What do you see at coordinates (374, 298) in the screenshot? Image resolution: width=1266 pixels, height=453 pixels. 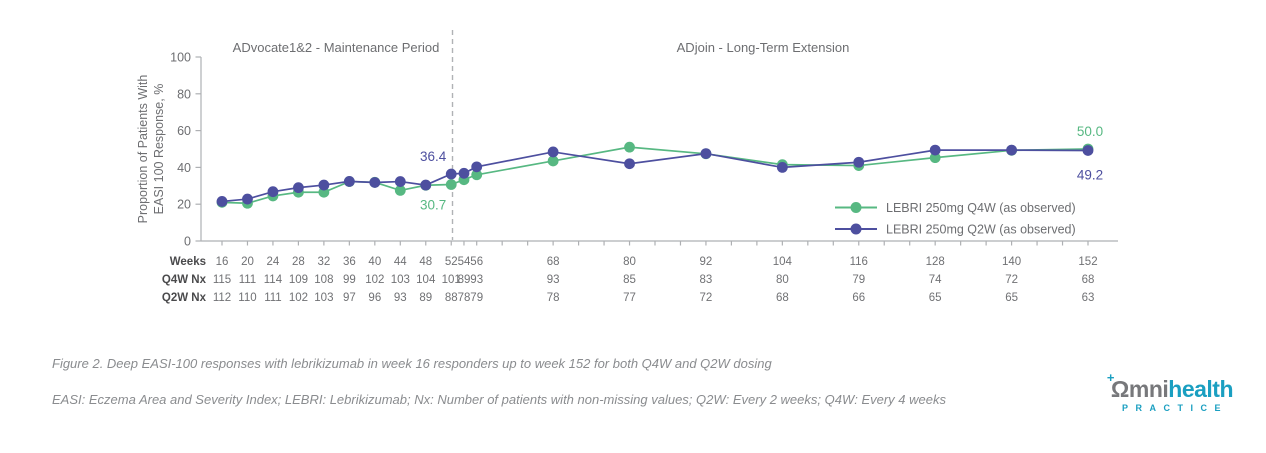 I see `nx-row-value: 96` at bounding box center [374, 298].